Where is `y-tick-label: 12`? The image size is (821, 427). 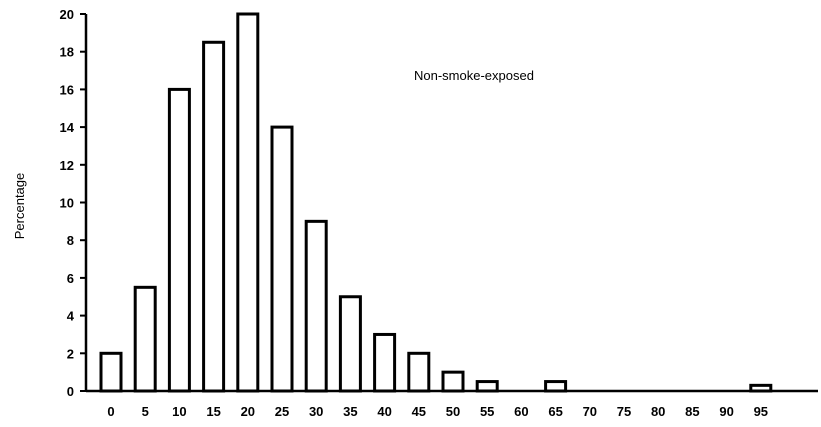 y-tick-label: 12 is located at coordinates (67, 165).